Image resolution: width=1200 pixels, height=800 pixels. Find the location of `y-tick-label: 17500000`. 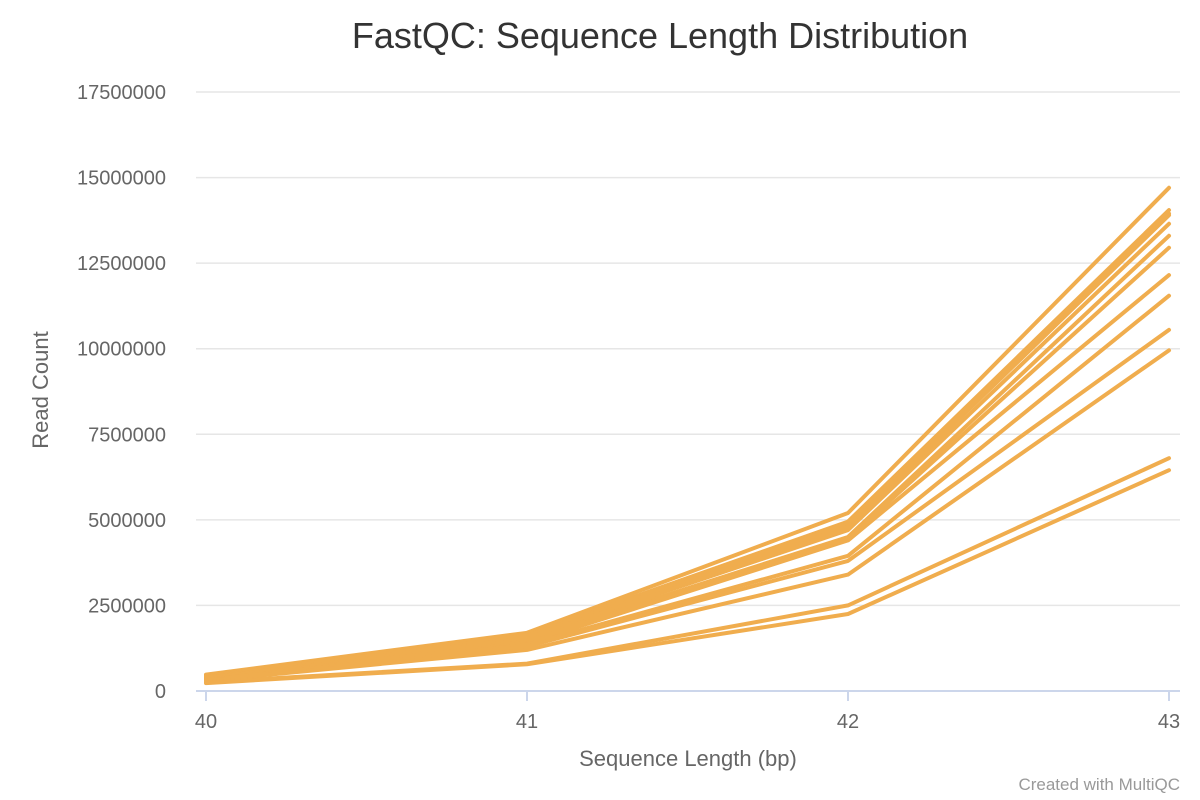

y-tick-label: 17500000 is located at coordinates (121, 93).